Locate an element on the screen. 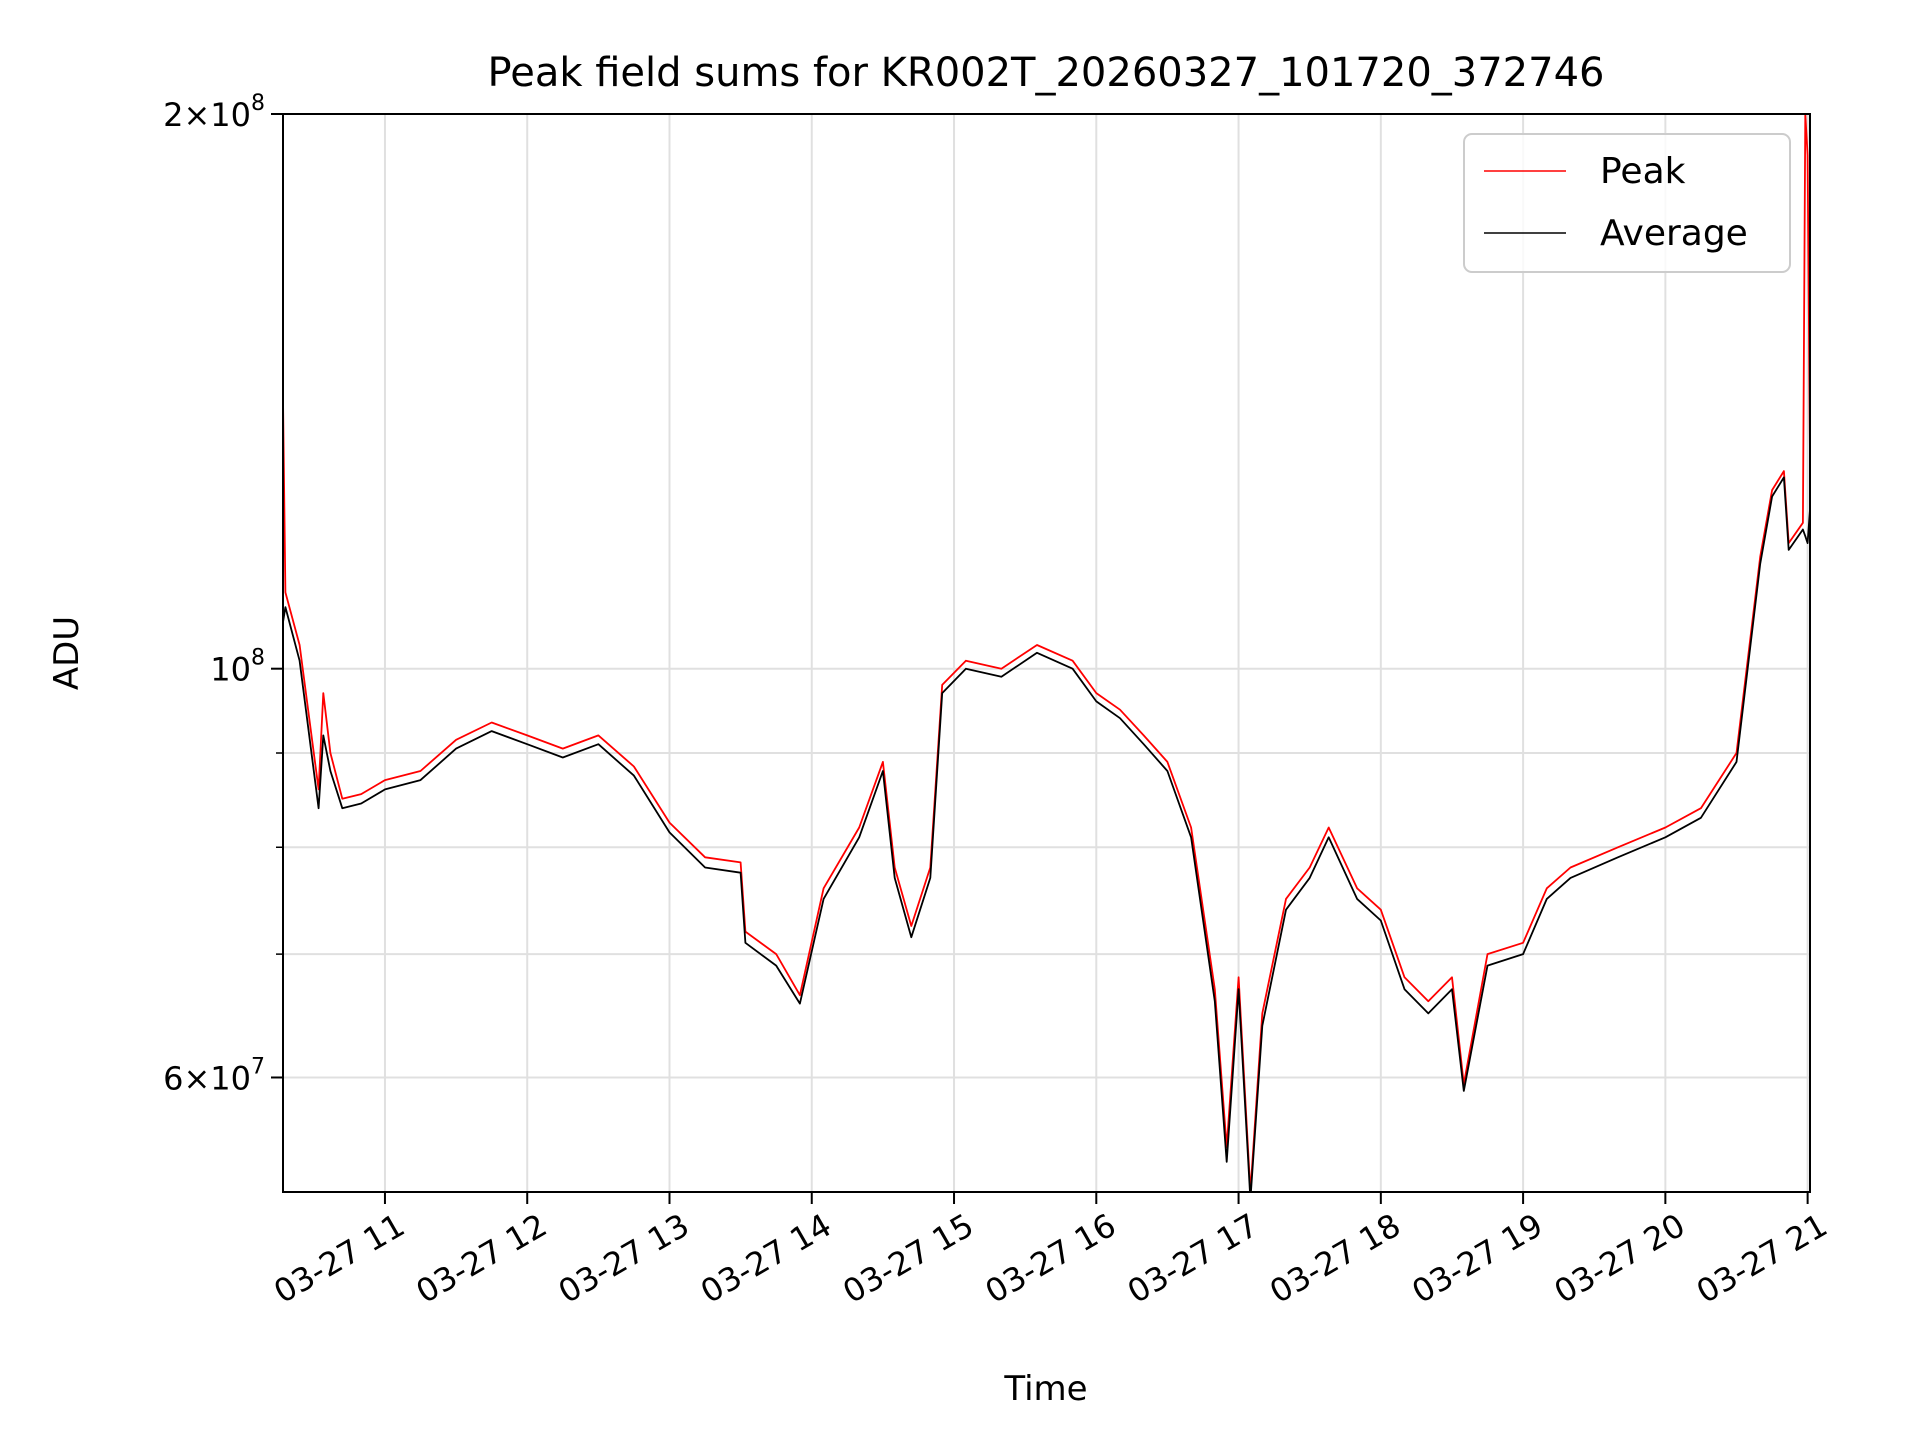  legend-label-peak: Peak is located at coordinates (1643, 171).